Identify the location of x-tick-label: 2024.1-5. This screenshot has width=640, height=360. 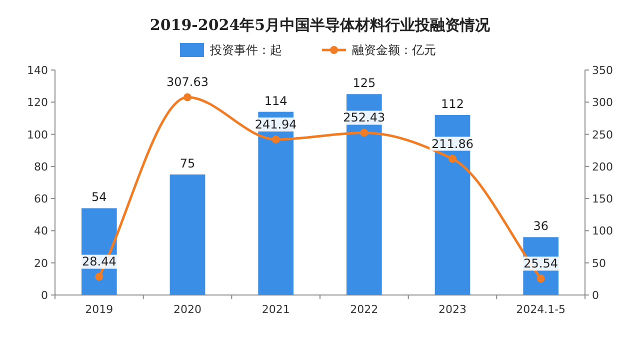
(541, 309).